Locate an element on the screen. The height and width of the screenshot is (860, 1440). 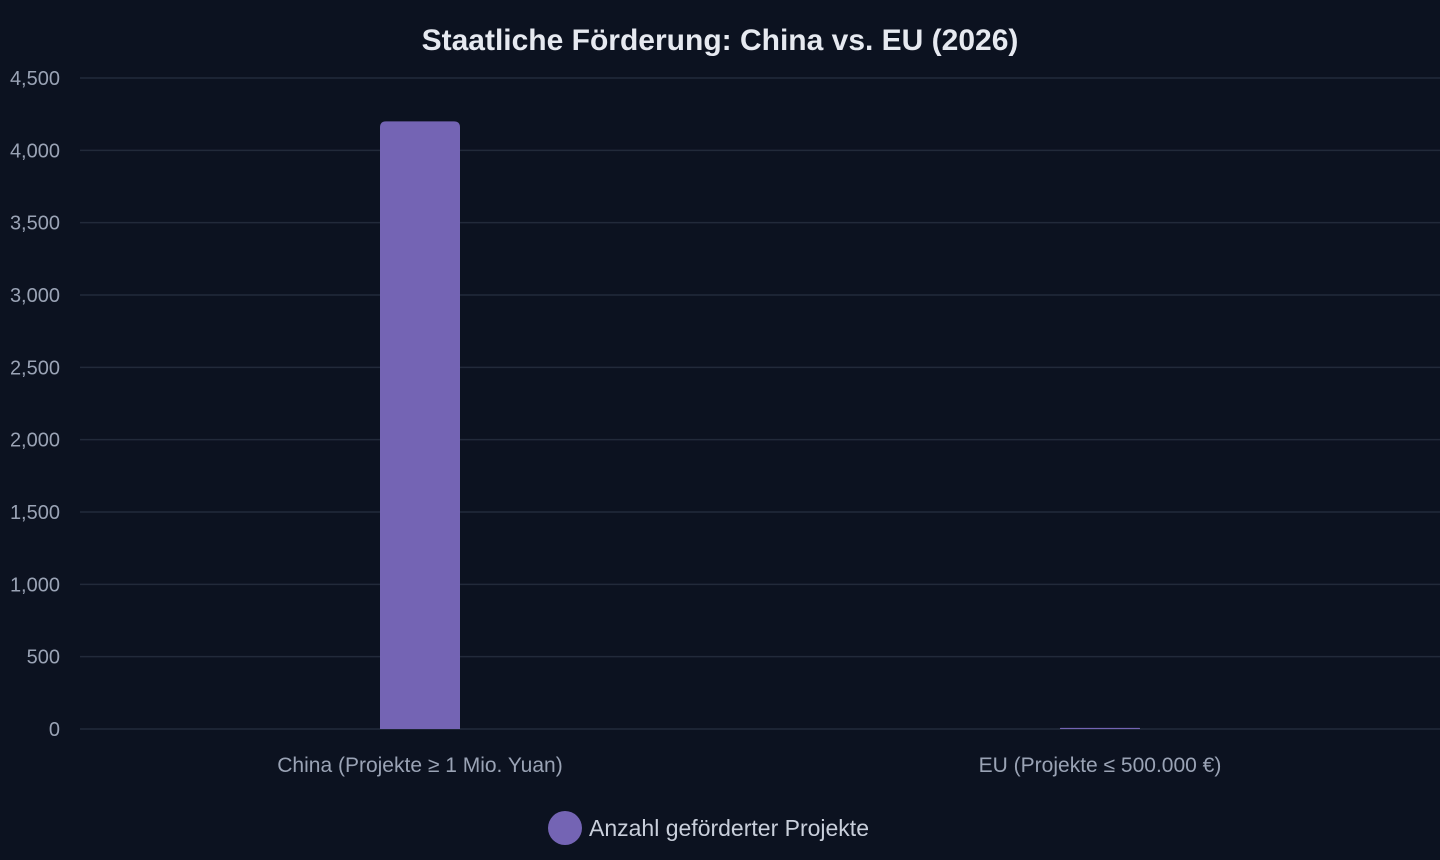
y-tick-label: 4,000 is located at coordinates (35, 151).